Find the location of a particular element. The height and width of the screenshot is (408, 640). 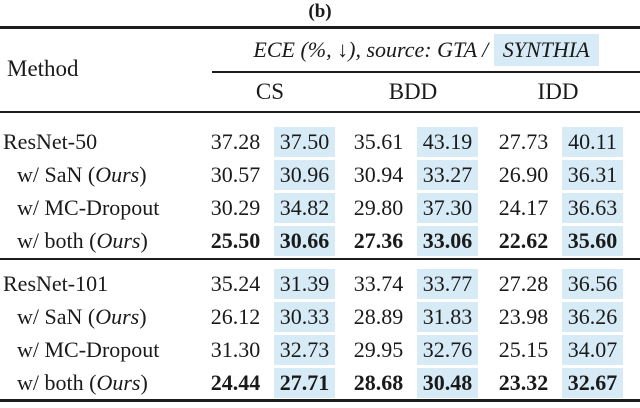

gta-value: 24.44 is located at coordinates (235, 382).